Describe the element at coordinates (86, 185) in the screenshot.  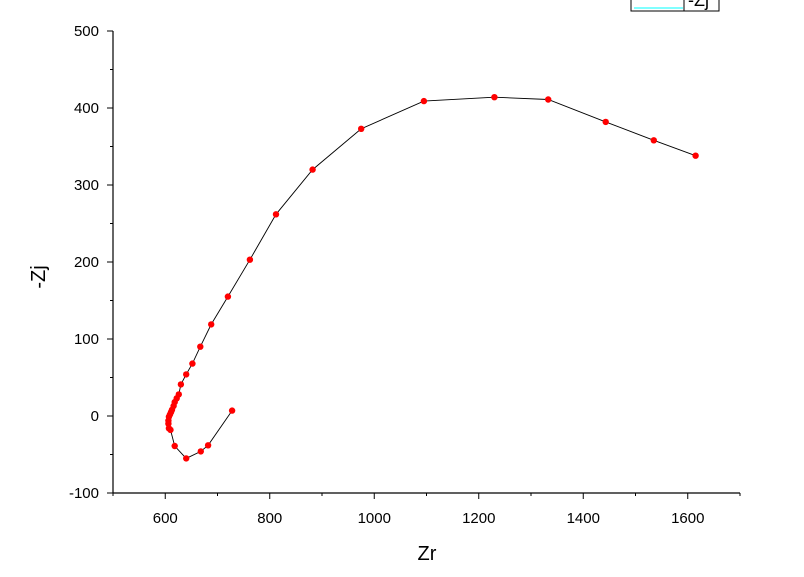
I see `y-tick-label: 300` at that location.